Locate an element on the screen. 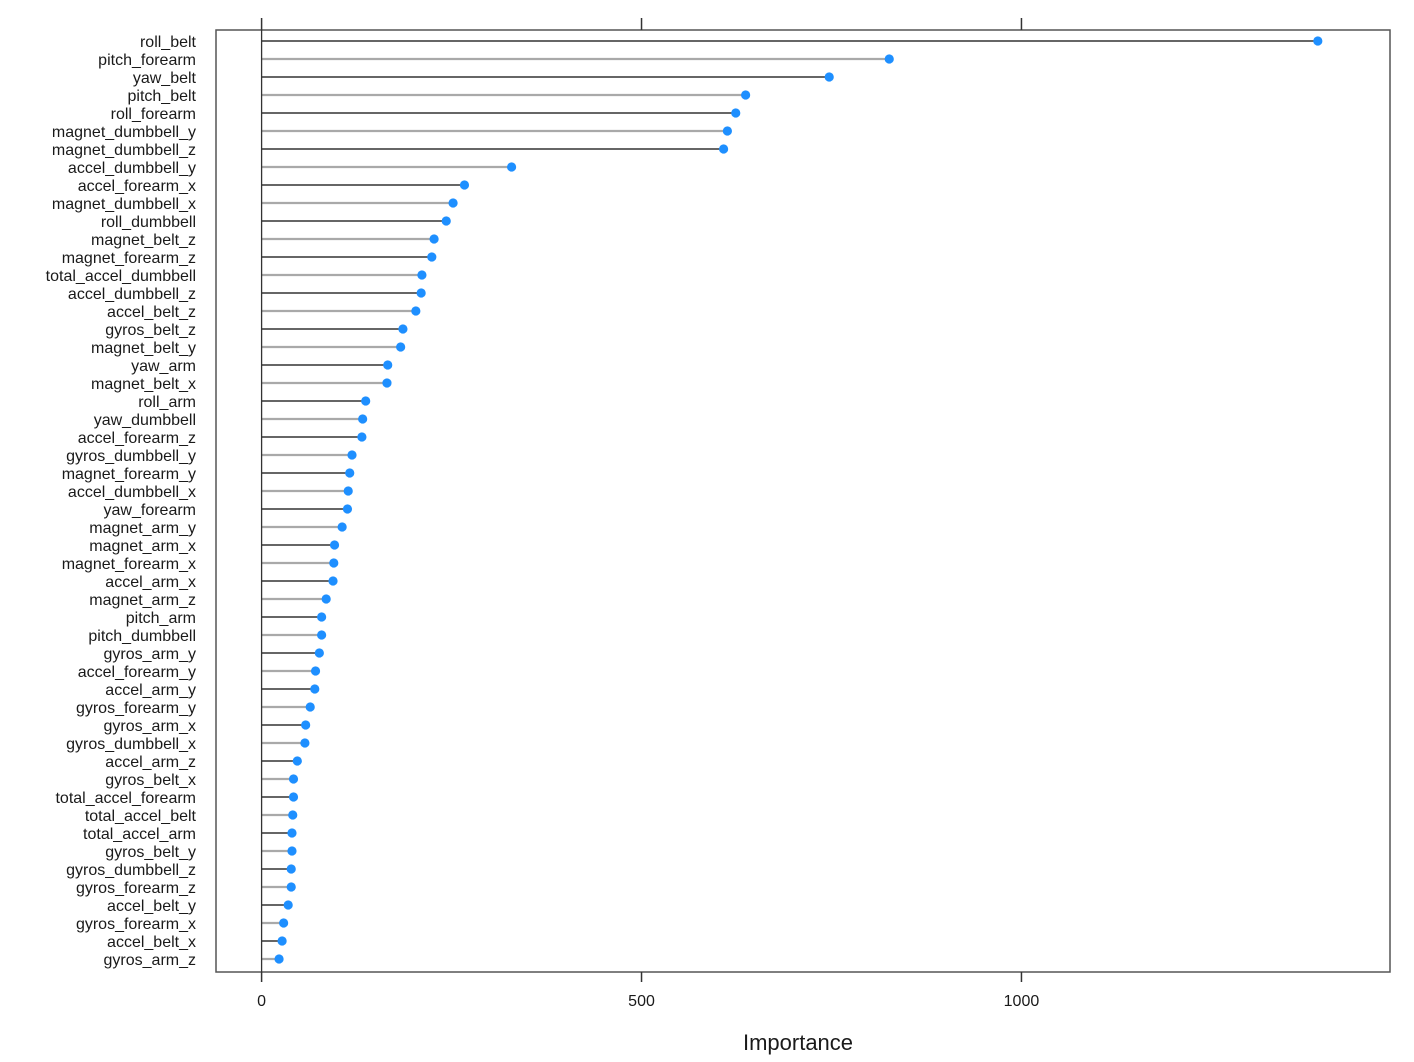  point-accel_forearm_x is located at coordinates (464, 185).